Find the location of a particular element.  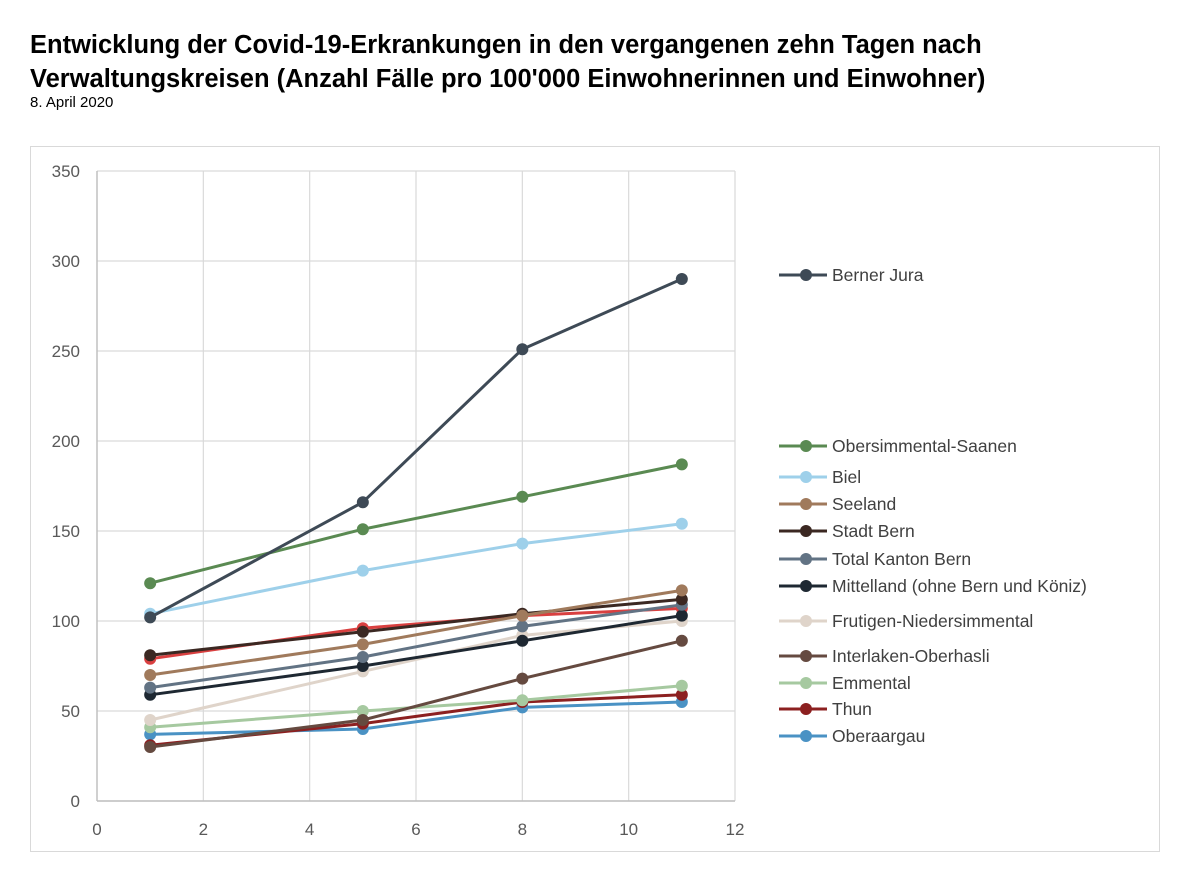

series-emmental-line is located at coordinates (416, 706).